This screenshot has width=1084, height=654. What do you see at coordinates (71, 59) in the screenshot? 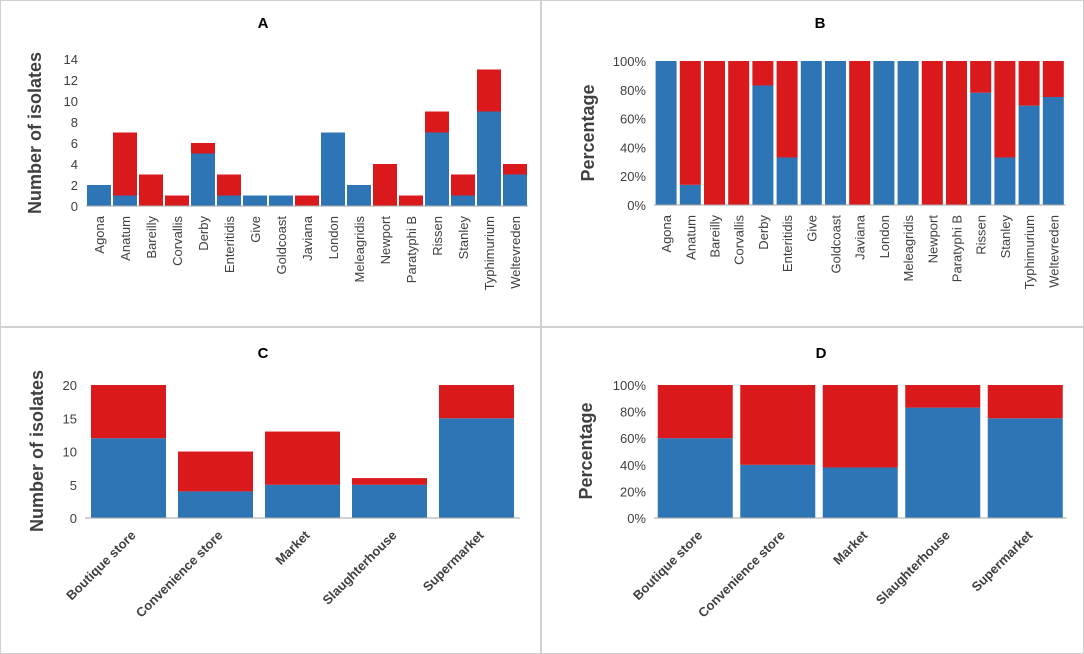
I see `chart-a-ytick: 14` at bounding box center [71, 59].